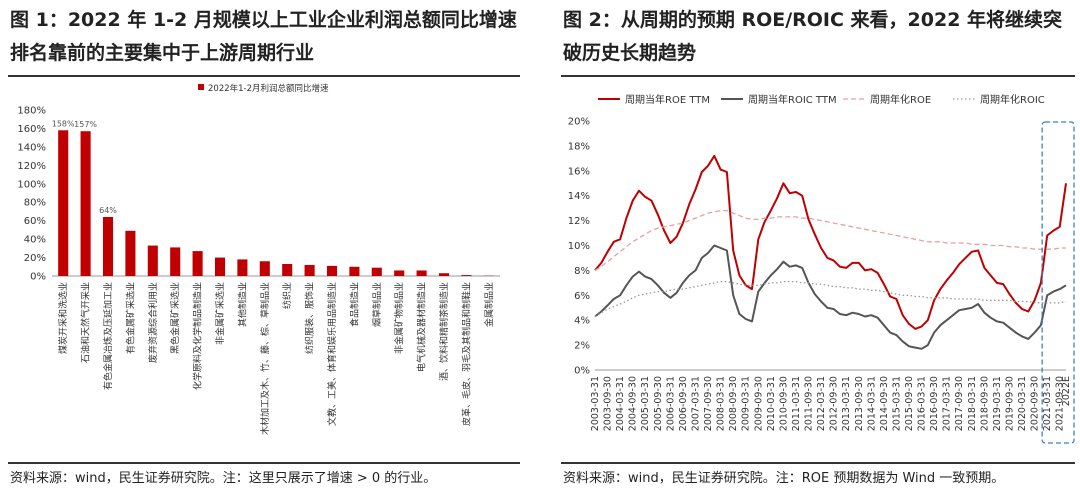 The width and height of the screenshot is (1080, 491). Describe the element at coordinates (579, 246) in the screenshot. I see `y-tick-label: 10%` at that location.